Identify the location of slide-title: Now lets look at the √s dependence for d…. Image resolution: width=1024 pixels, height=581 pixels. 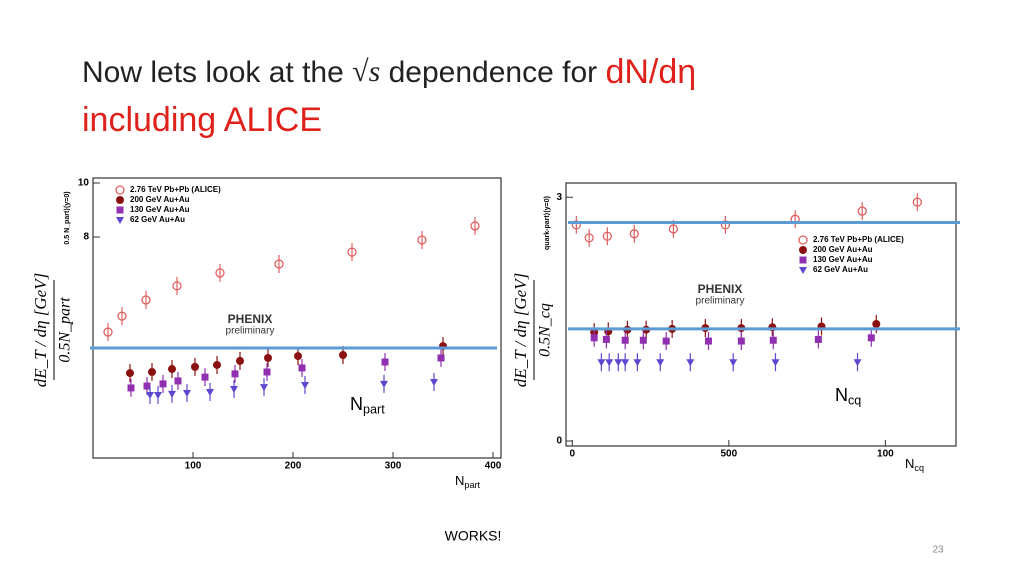
(389, 72).